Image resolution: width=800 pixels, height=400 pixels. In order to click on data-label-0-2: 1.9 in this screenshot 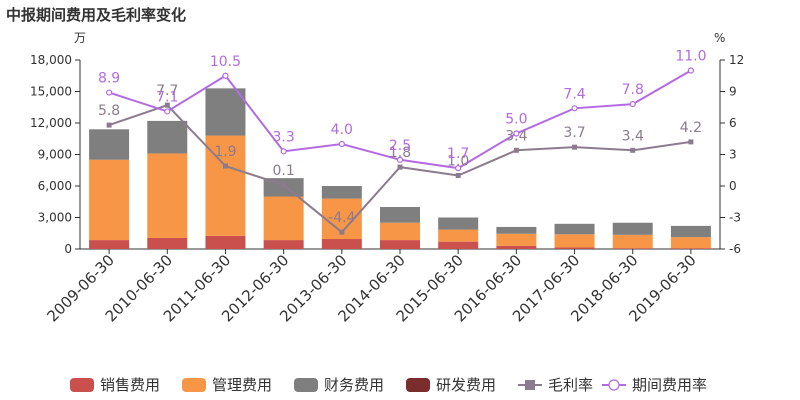, I will do `click(225, 152)`.